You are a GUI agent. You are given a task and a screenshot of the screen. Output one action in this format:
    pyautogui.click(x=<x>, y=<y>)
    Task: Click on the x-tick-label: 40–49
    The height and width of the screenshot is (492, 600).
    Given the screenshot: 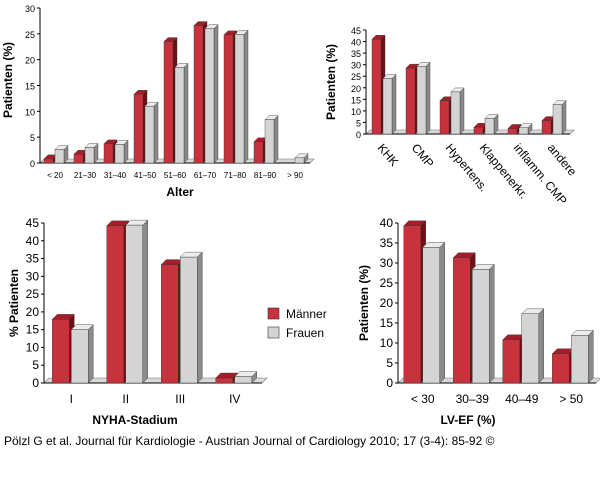 What is the action you would take?
    pyautogui.click(x=522, y=399)
    